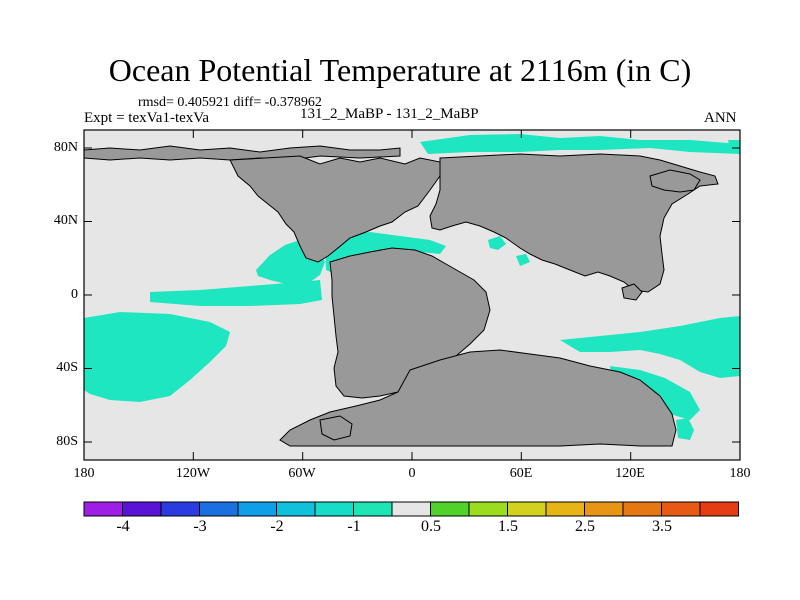 The width and height of the screenshot is (800, 600). Describe the element at coordinates (720, 118) in the screenshot. I see `season-label: ANN` at that location.